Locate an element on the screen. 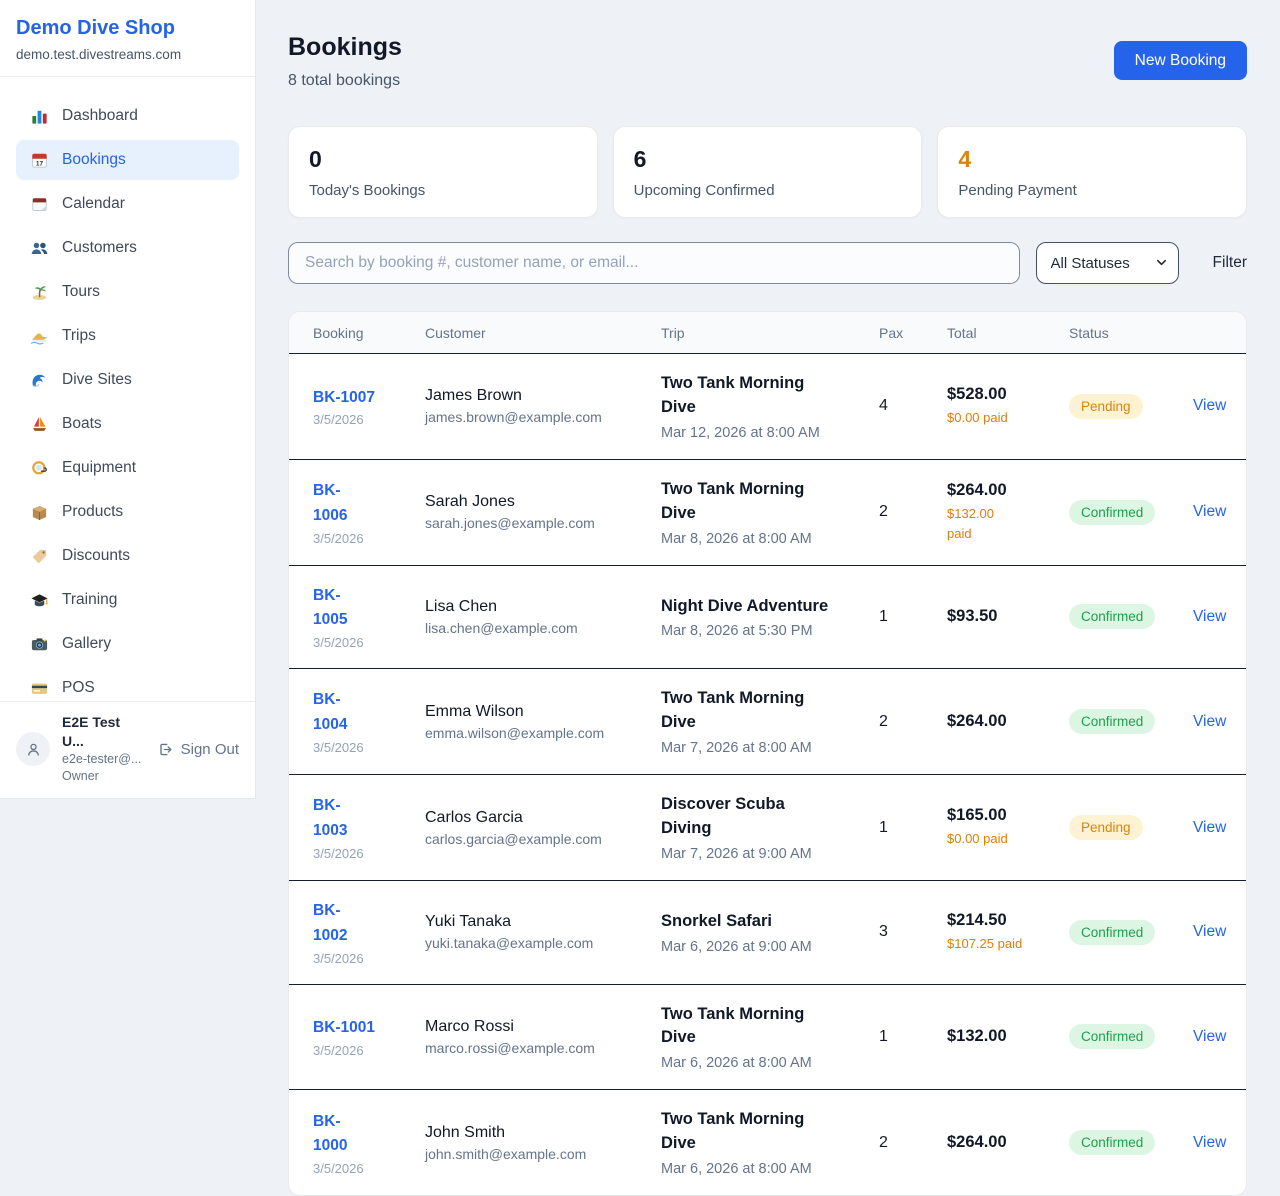 This screenshot has height=1196, width=1280. dive-mask-icon is located at coordinates (39, 468).